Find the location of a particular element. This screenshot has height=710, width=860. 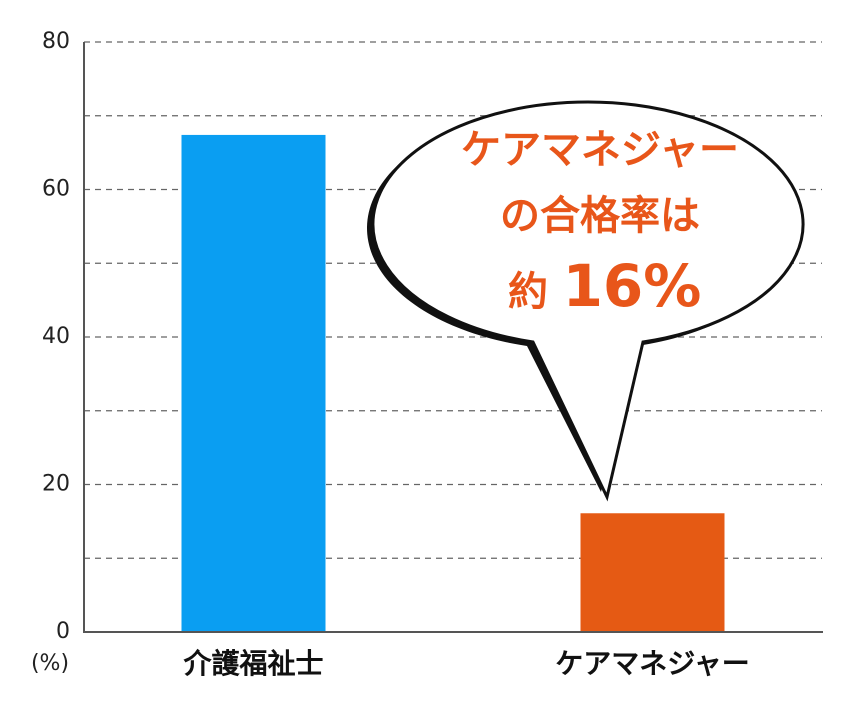

y-tick-label: 60 is located at coordinates (56, 189).